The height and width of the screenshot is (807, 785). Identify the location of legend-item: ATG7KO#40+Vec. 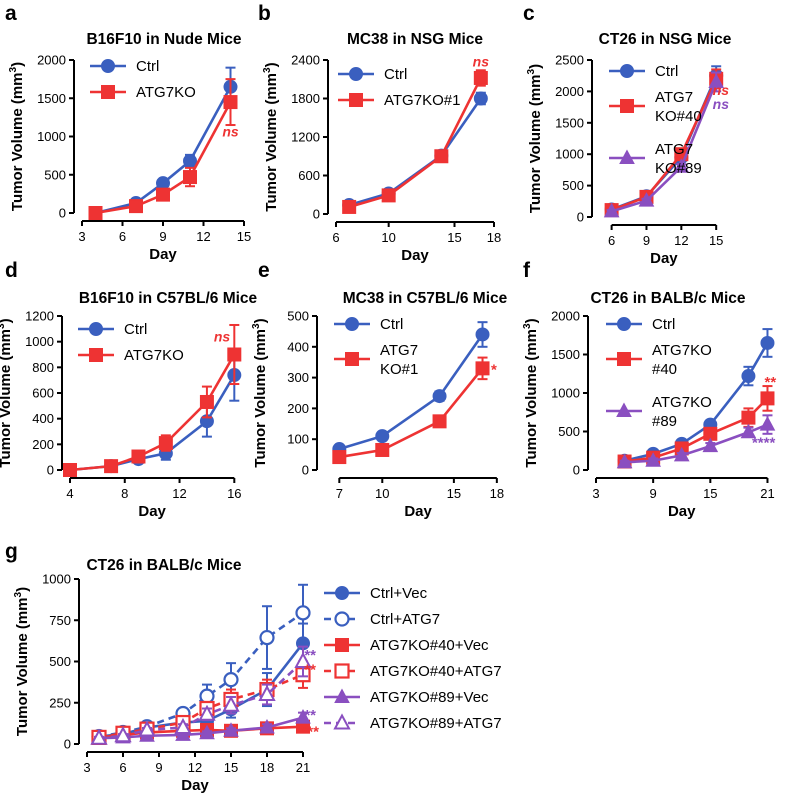
(406, 645).